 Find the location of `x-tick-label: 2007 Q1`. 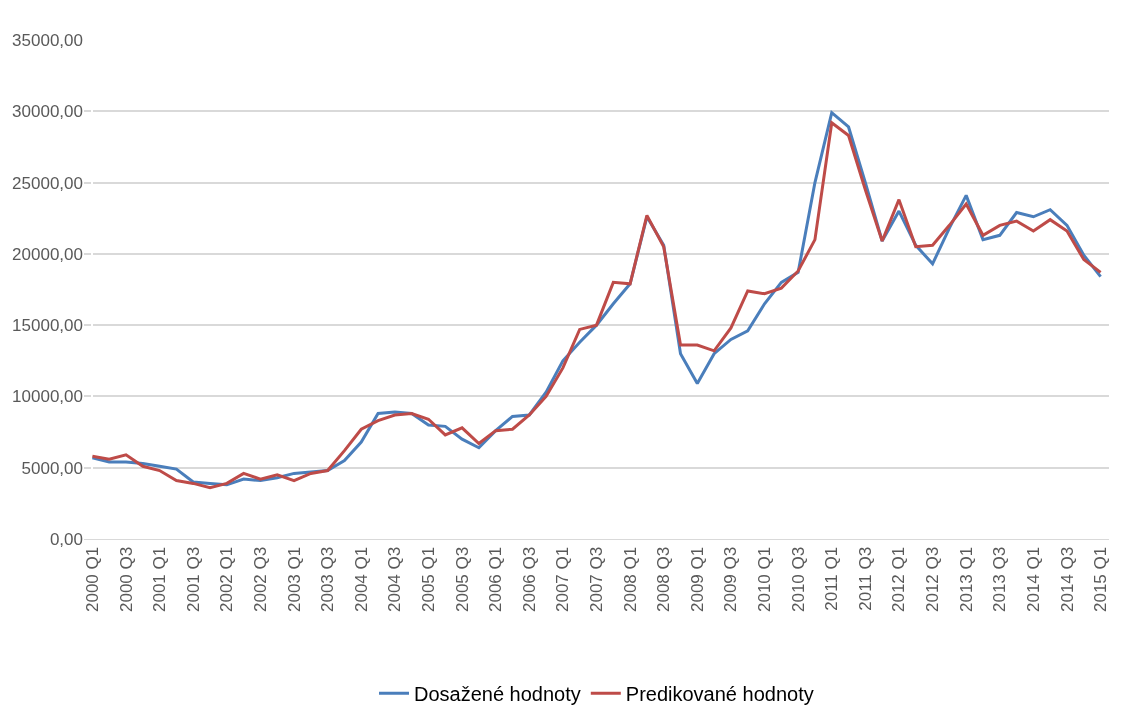

x-tick-label: 2007 Q1 is located at coordinates (563, 579).